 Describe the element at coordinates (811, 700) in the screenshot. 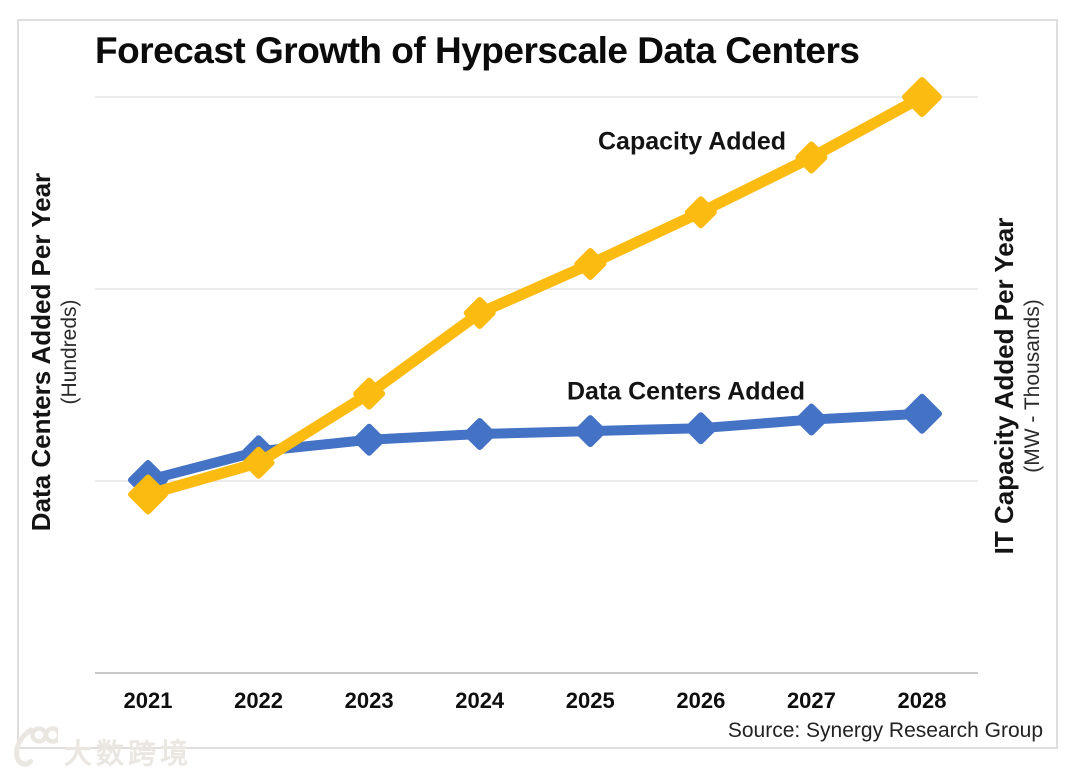

I see `x-tick-label: 2027` at that location.